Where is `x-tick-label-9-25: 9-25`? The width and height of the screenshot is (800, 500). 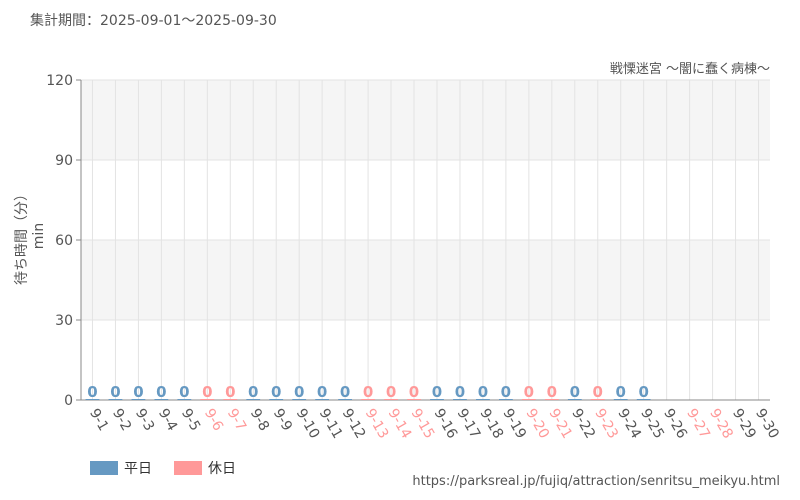 x-tick-label-9-25: 9-25 is located at coordinates (652, 424).